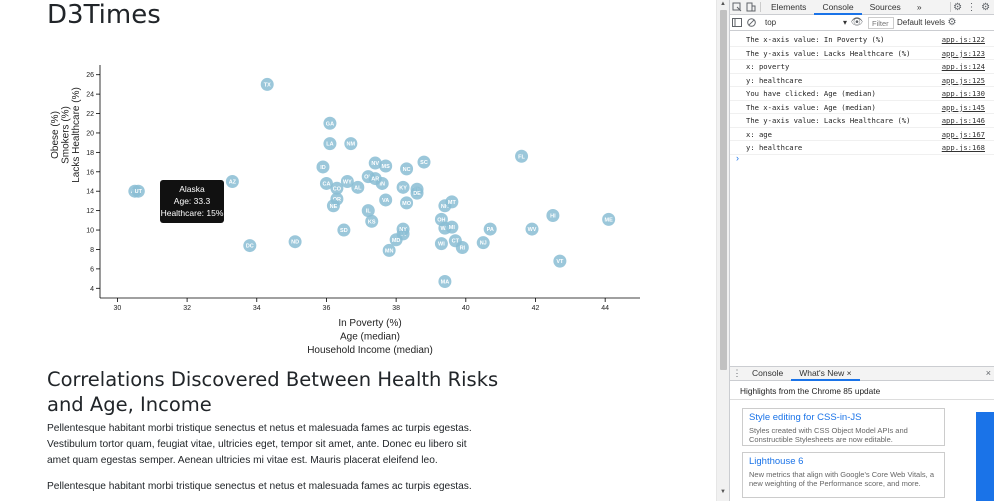 The width and height of the screenshot is (994, 501). Describe the element at coordinates (805, 417) in the screenshot. I see `news-title: Style editing for CSS-in-JS` at that location.